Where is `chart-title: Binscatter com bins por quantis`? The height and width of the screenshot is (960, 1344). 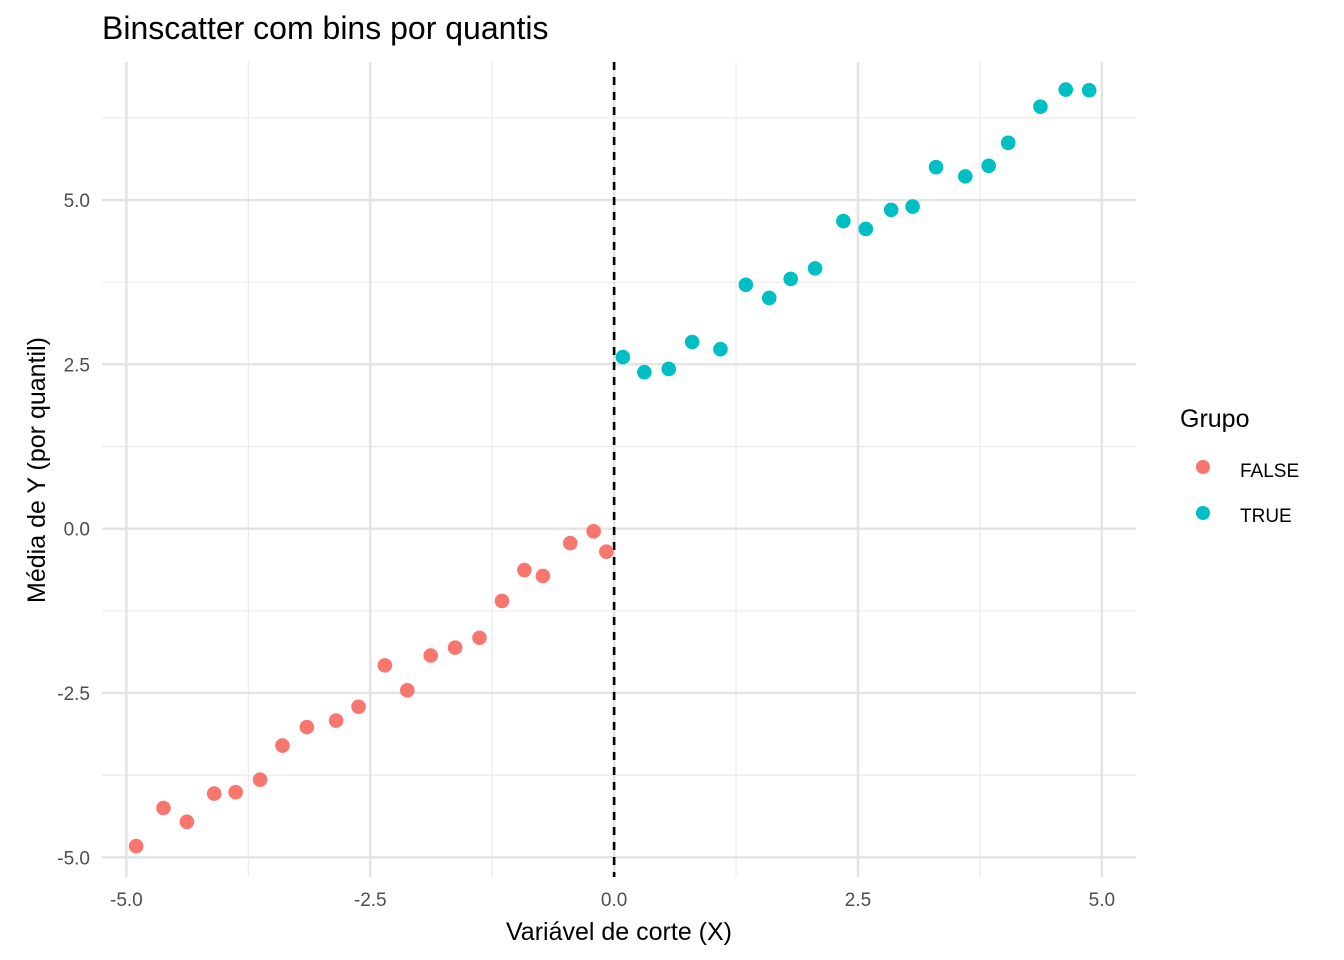 chart-title: Binscatter com bins por quantis is located at coordinates (325, 28).